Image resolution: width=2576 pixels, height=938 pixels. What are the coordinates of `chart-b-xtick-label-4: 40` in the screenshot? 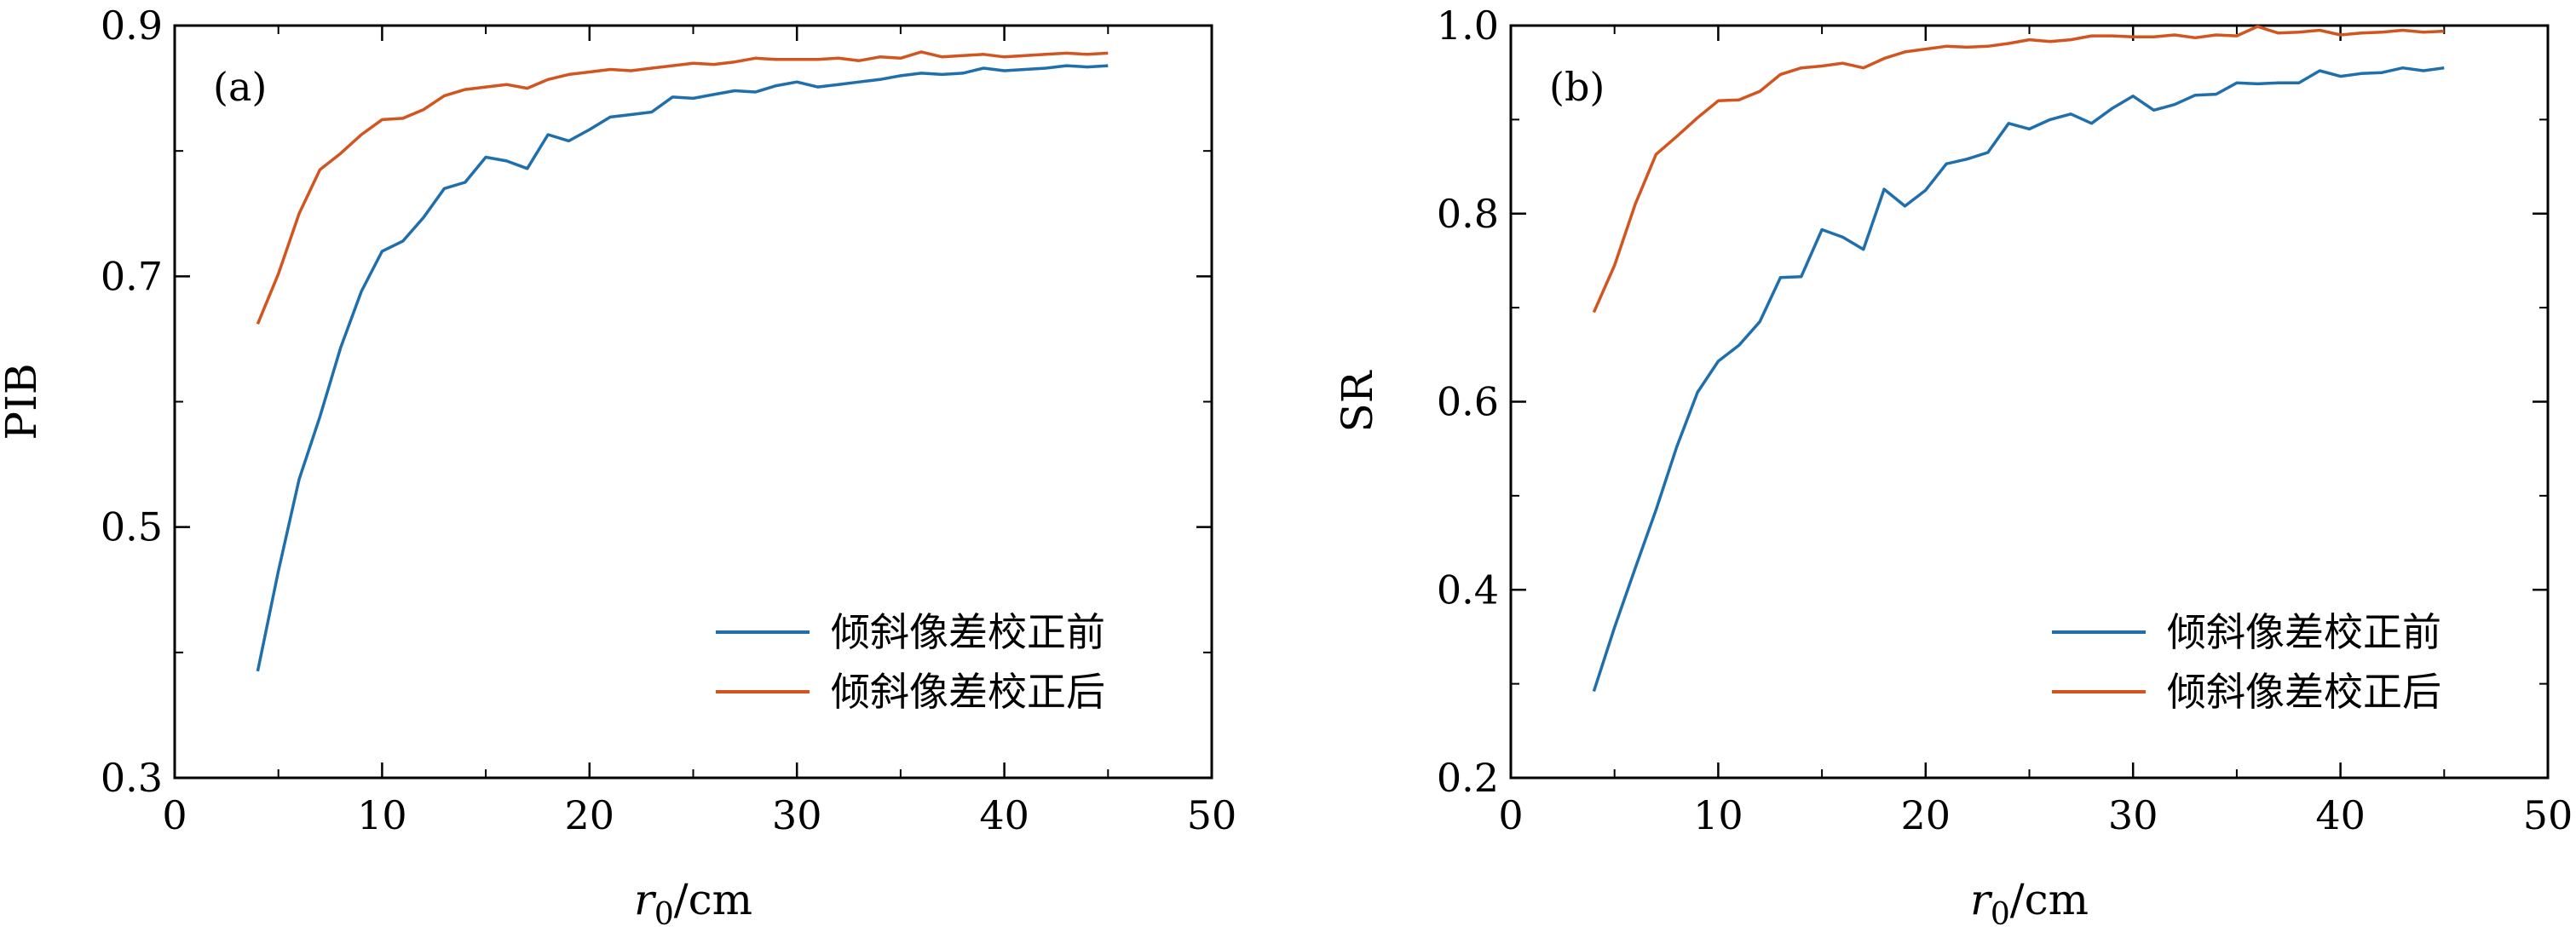 It's located at (2340, 815).